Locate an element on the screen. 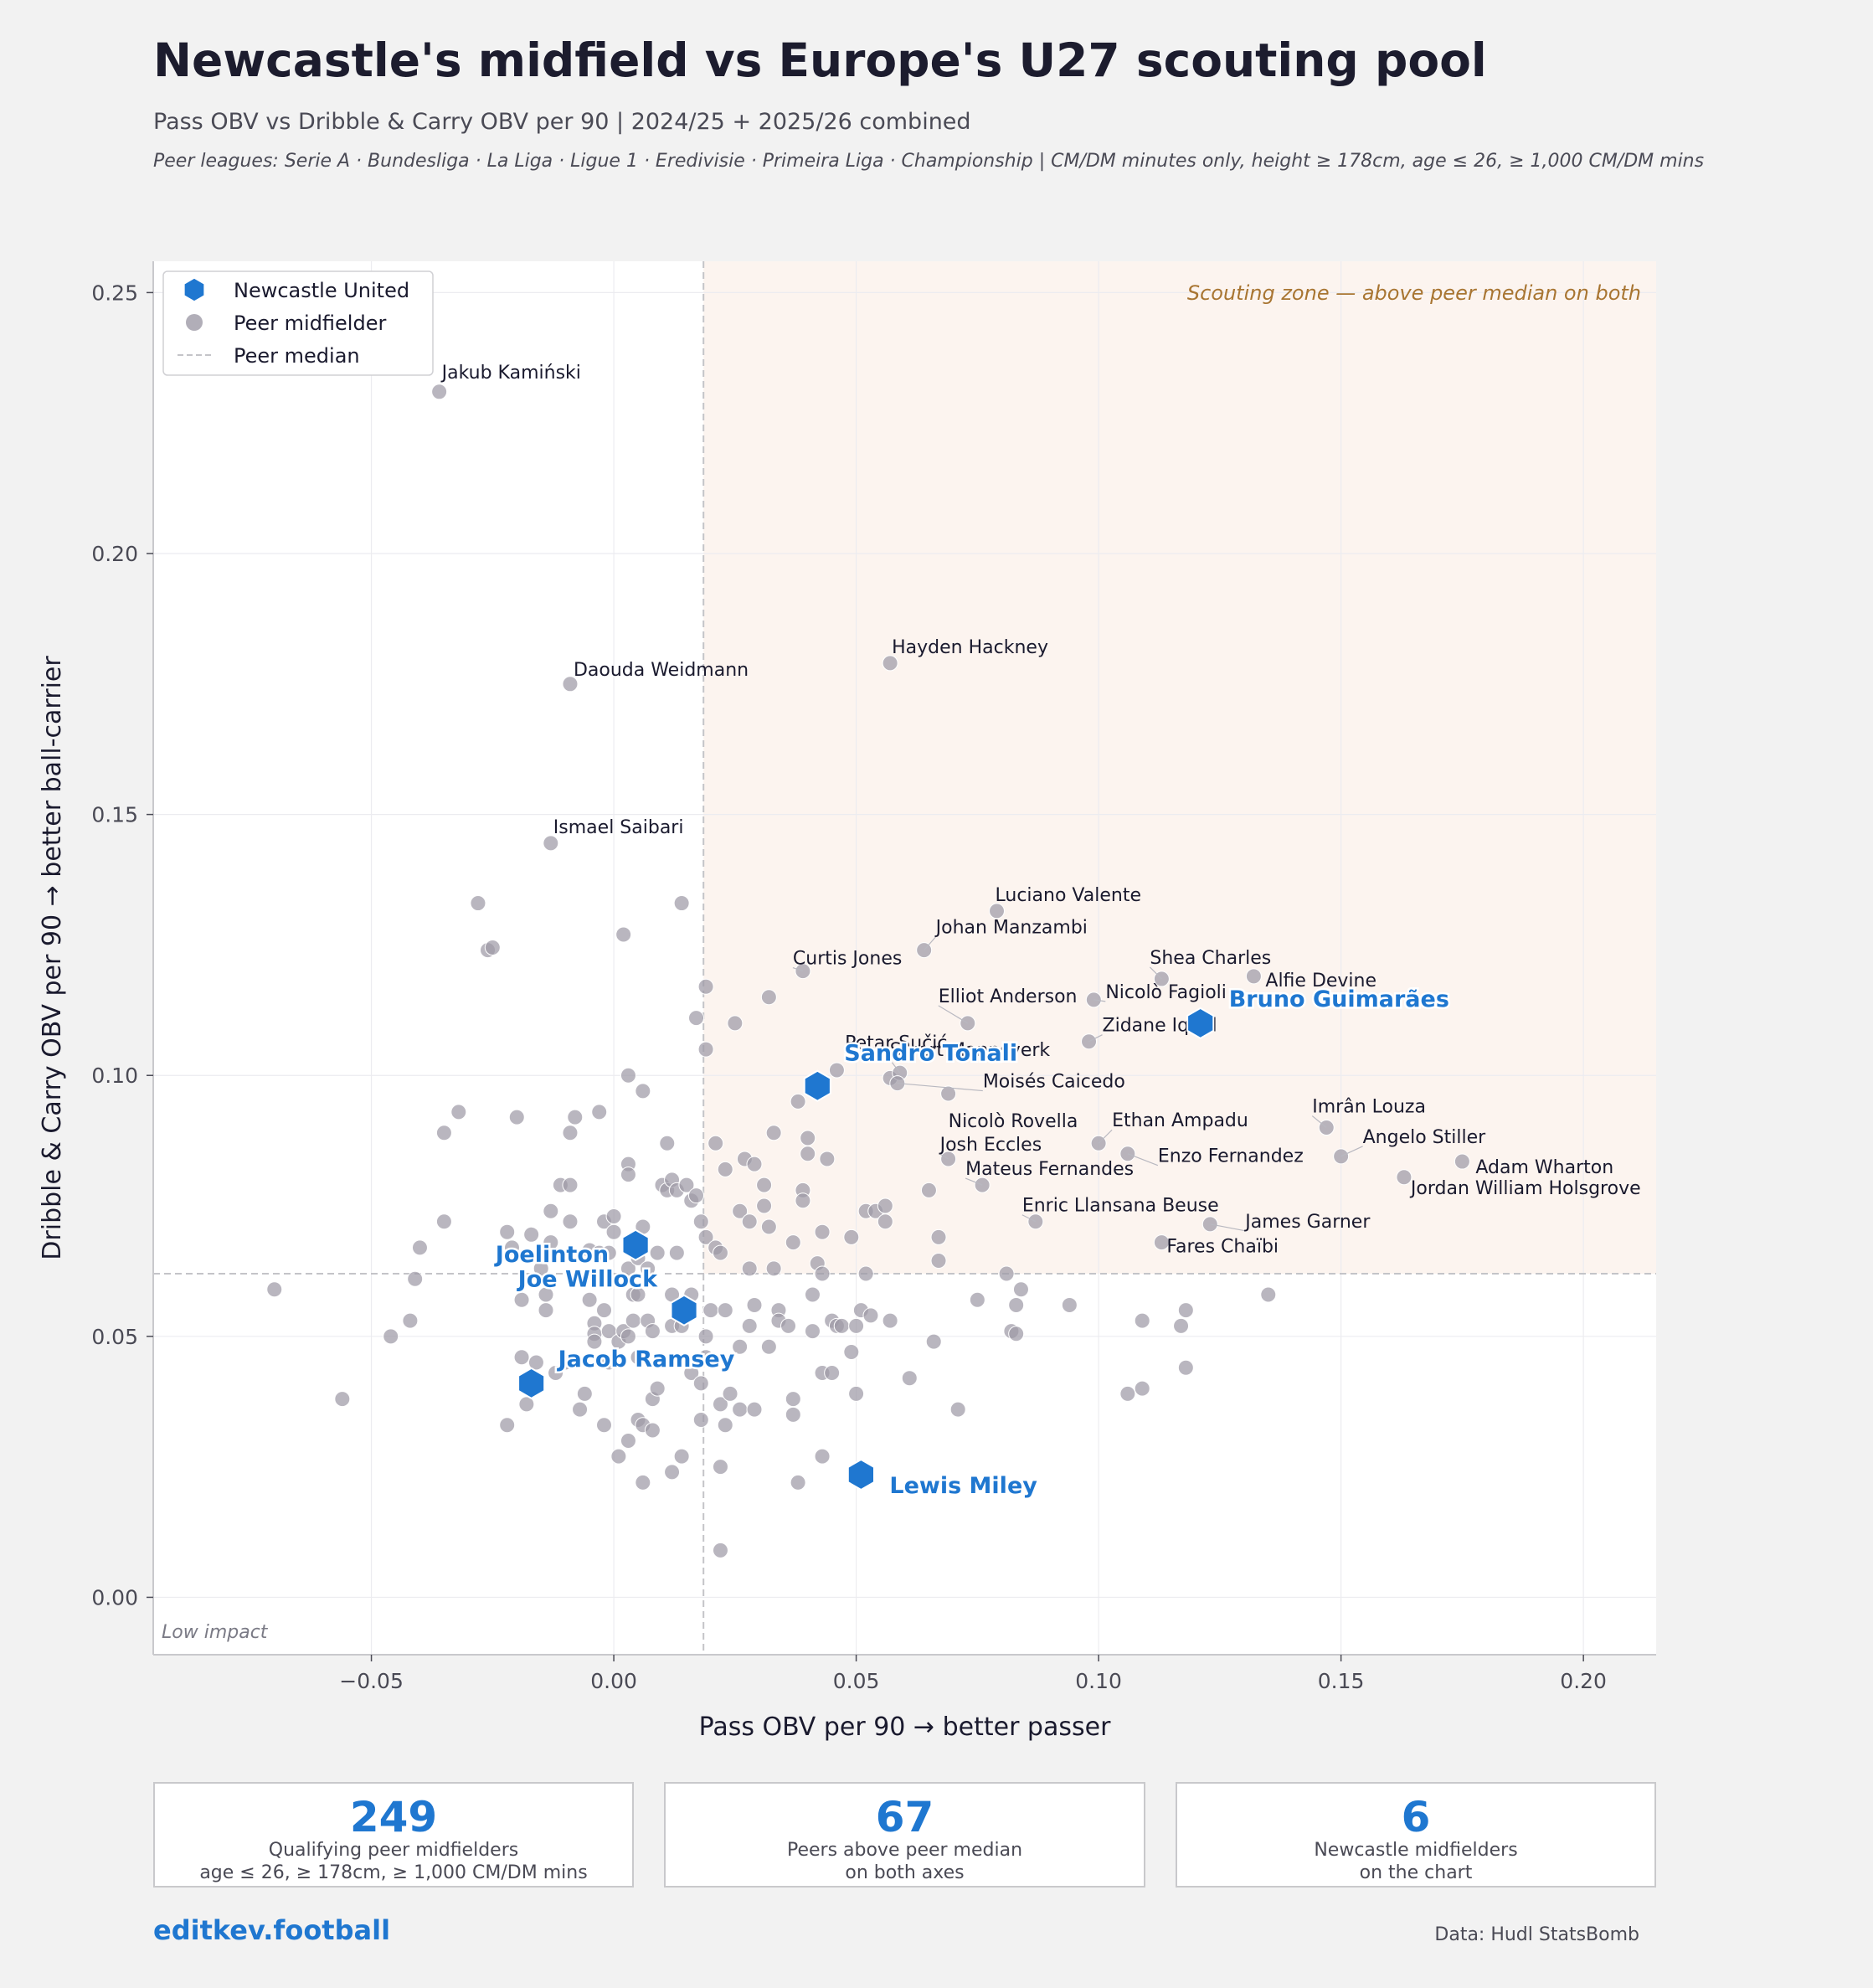 The width and height of the screenshot is (1873, 1988). peer-label: Jordan William Holsgrove is located at coordinates (1525, 1188).